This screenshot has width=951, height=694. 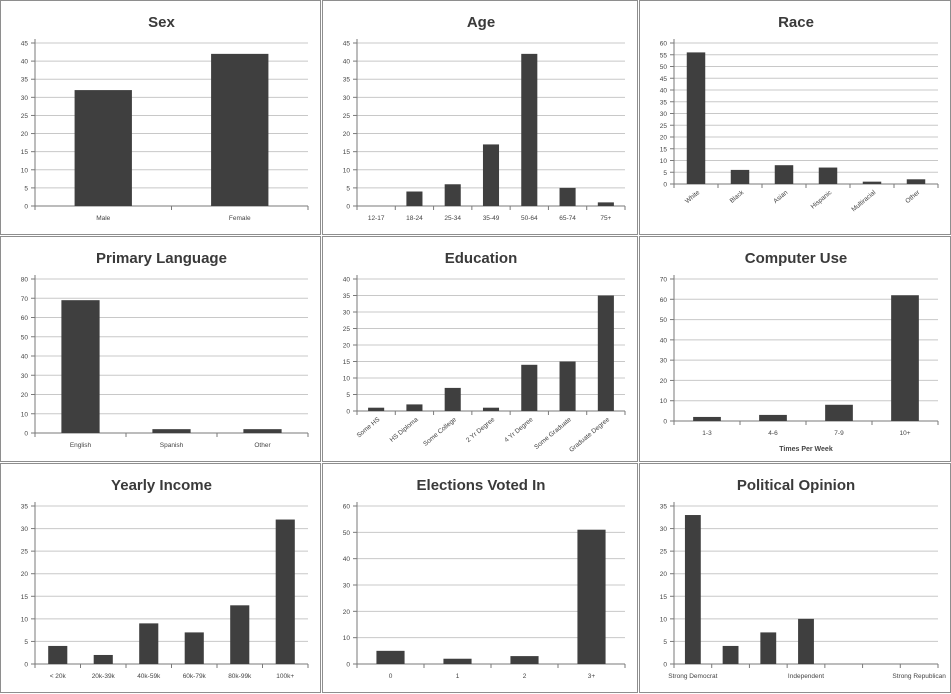 What do you see at coordinates (665, 173) in the screenshot?
I see `y-tick-label: 5` at bounding box center [665, 173].